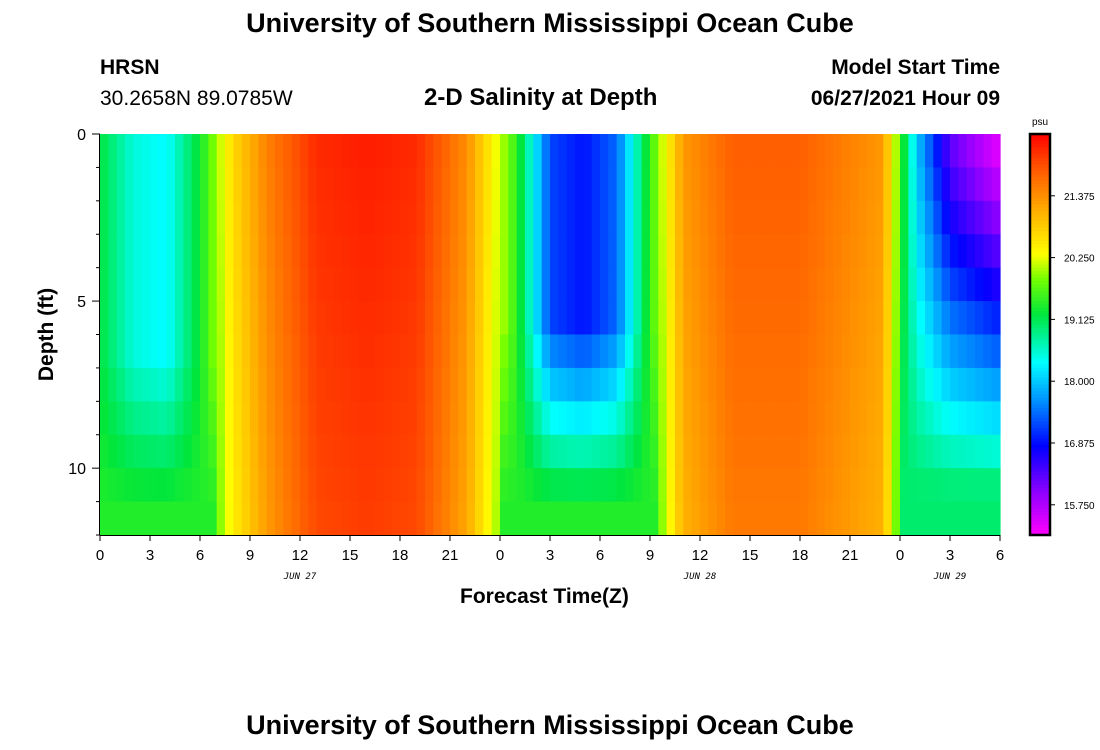 This screenshot has height=750, width=1100. What do you see at coordinates (100, 555) in the screenshot?
I see `x-tick-label: 0` at bounding box center [100, 555].